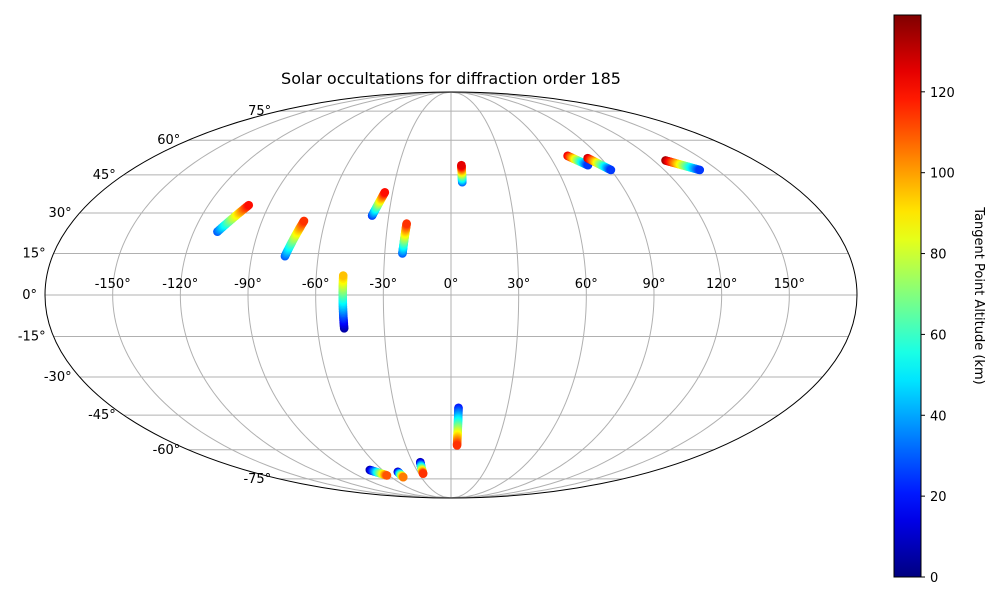 The image size is (1000, 600). Describe the element at coordinates (58, 377) in the screenshot. I see `lat-tick-label: -30°` at that location.